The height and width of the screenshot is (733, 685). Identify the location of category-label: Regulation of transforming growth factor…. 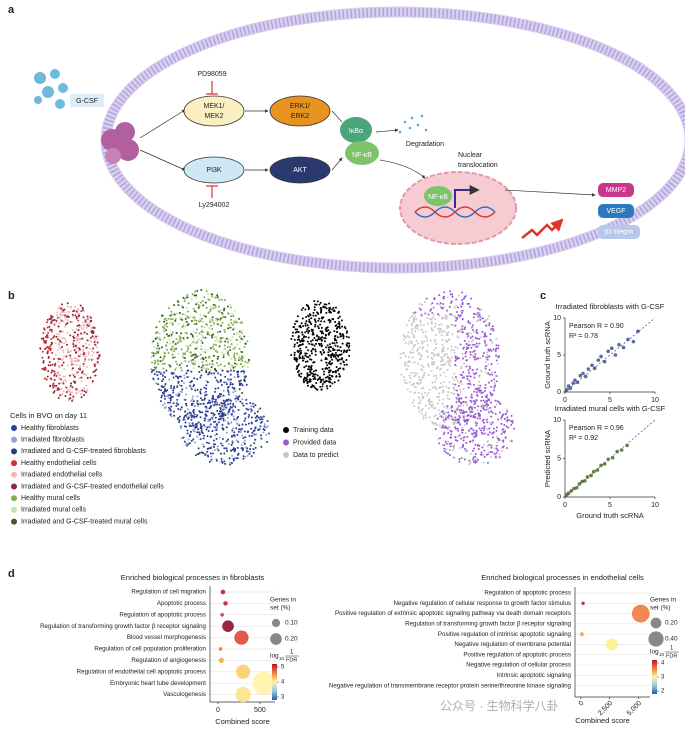
(488, 624).